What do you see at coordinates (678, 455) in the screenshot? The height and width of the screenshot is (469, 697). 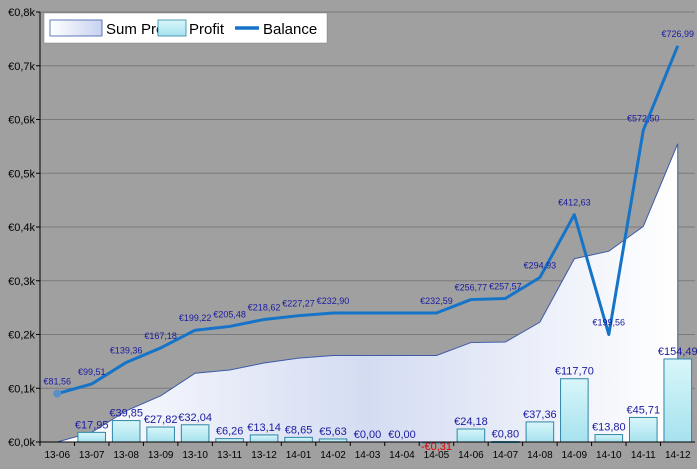 I see `x-tick-label: 14-12` at bounding box center [678, 455].